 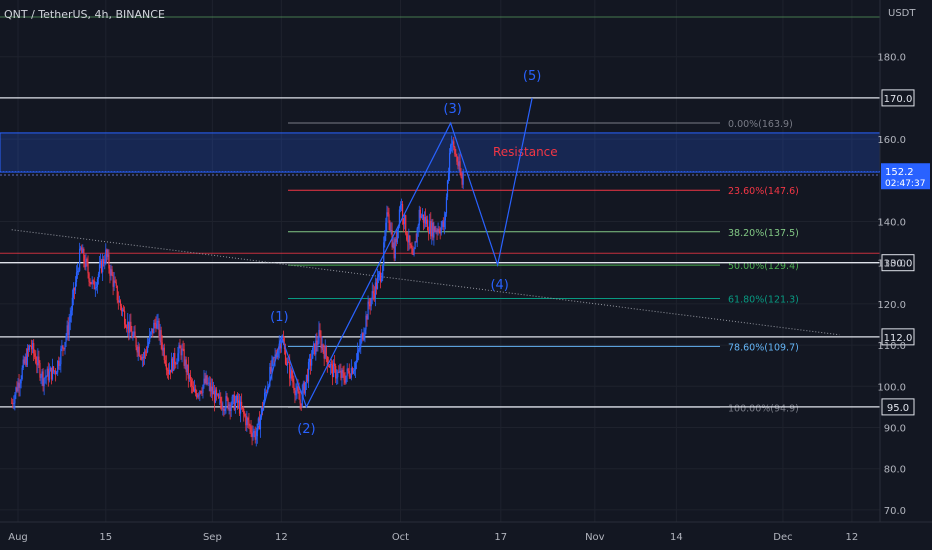 I want to click on key-level-value: 95.0, so click(x=898, y=408).